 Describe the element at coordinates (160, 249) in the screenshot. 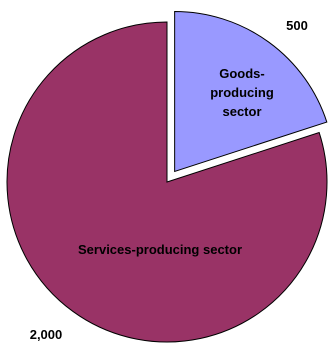

I see `slice-label-services: Services-producing sector` at that location.